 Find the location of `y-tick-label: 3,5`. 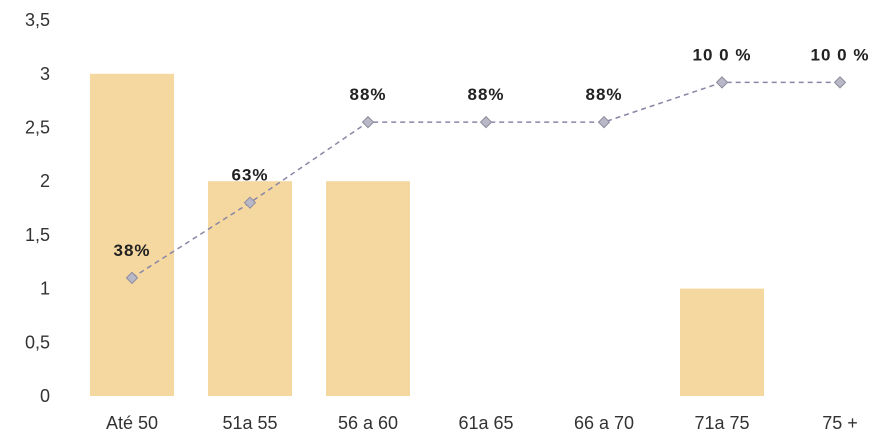

y-tick-label: 3,5 is located at coordinates (37, 20).